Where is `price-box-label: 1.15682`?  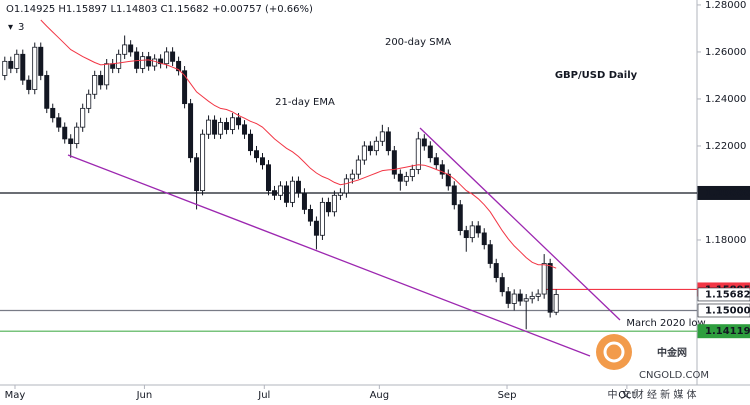
price-box-label: 1.15682 is located at coordinates (727, 294).